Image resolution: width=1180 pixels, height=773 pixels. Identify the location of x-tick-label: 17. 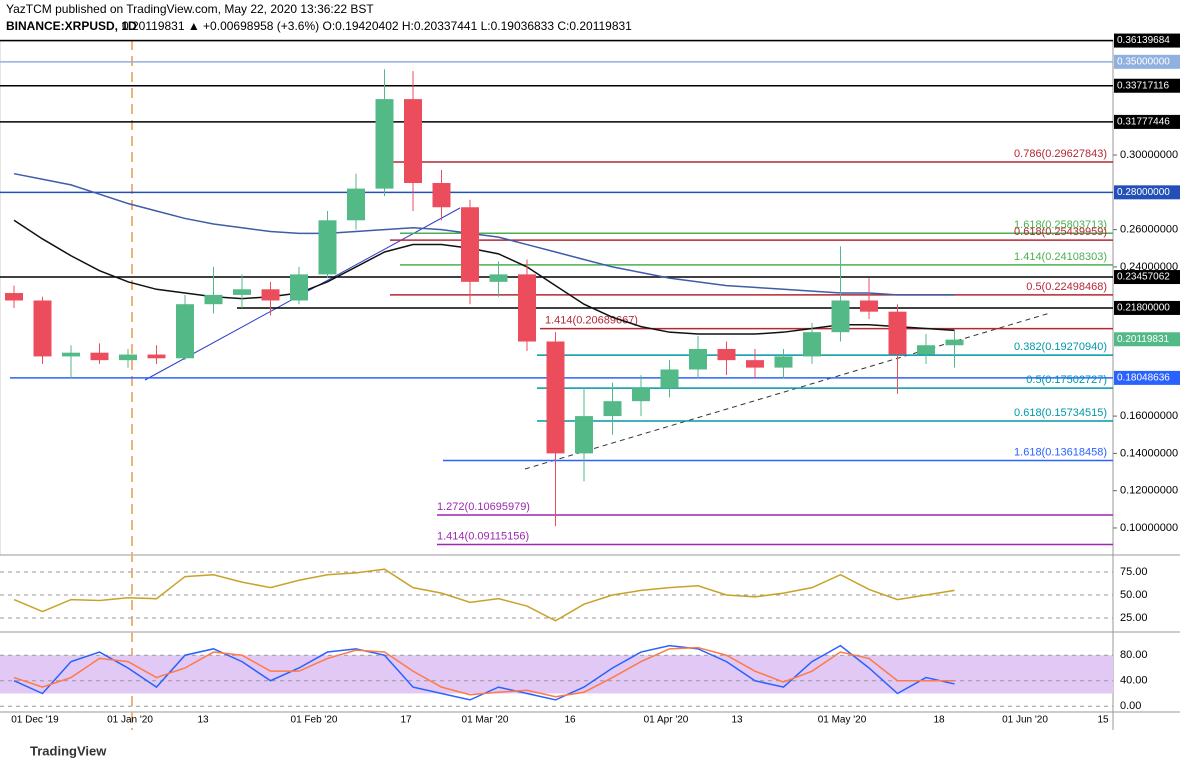
(406, 720).